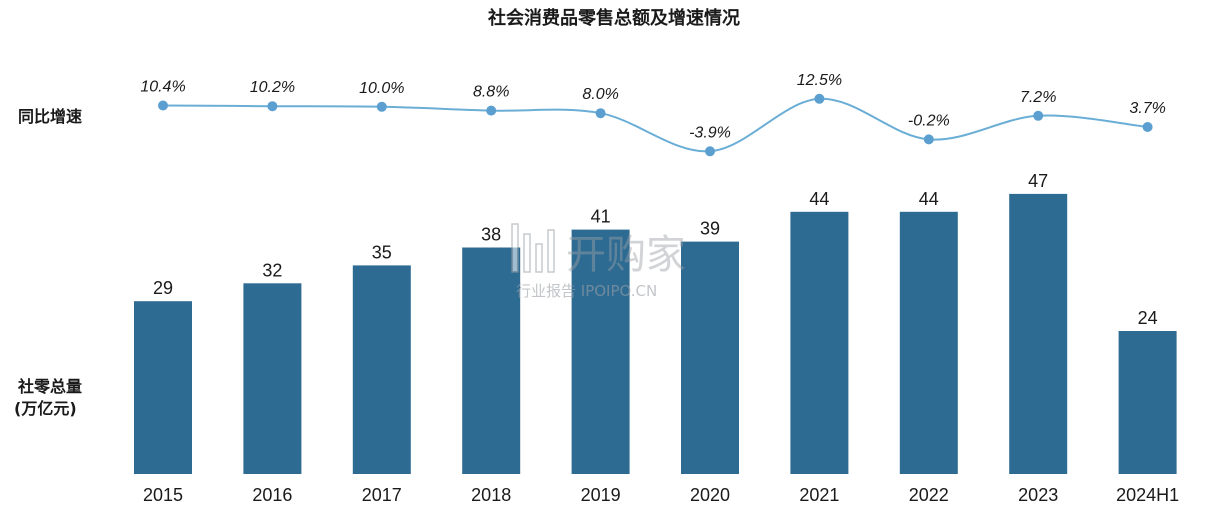  What do you see at coordinates (162, 87) in the screenshot?
I see `rate-value-label: 10.4%` at bounding box center [162, 87].